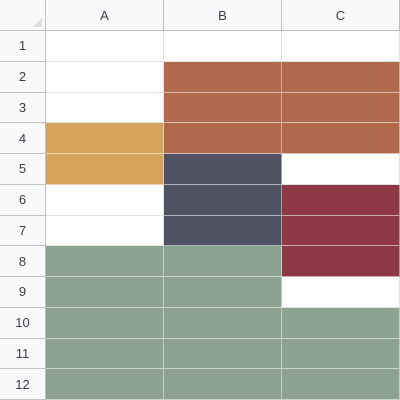  I want to click on cell-c7, so click(341, 231).